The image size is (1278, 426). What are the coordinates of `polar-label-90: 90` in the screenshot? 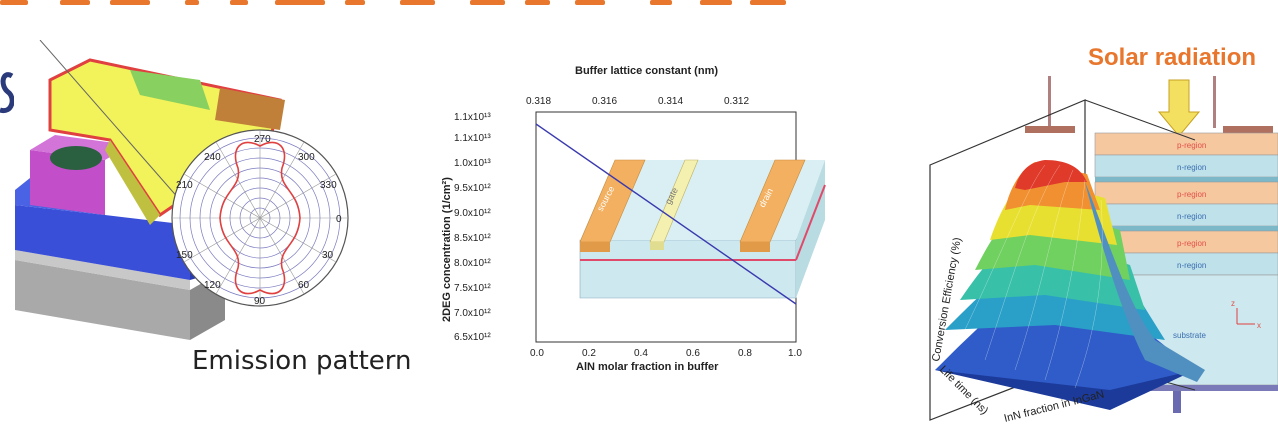 It's located at (260, 301).